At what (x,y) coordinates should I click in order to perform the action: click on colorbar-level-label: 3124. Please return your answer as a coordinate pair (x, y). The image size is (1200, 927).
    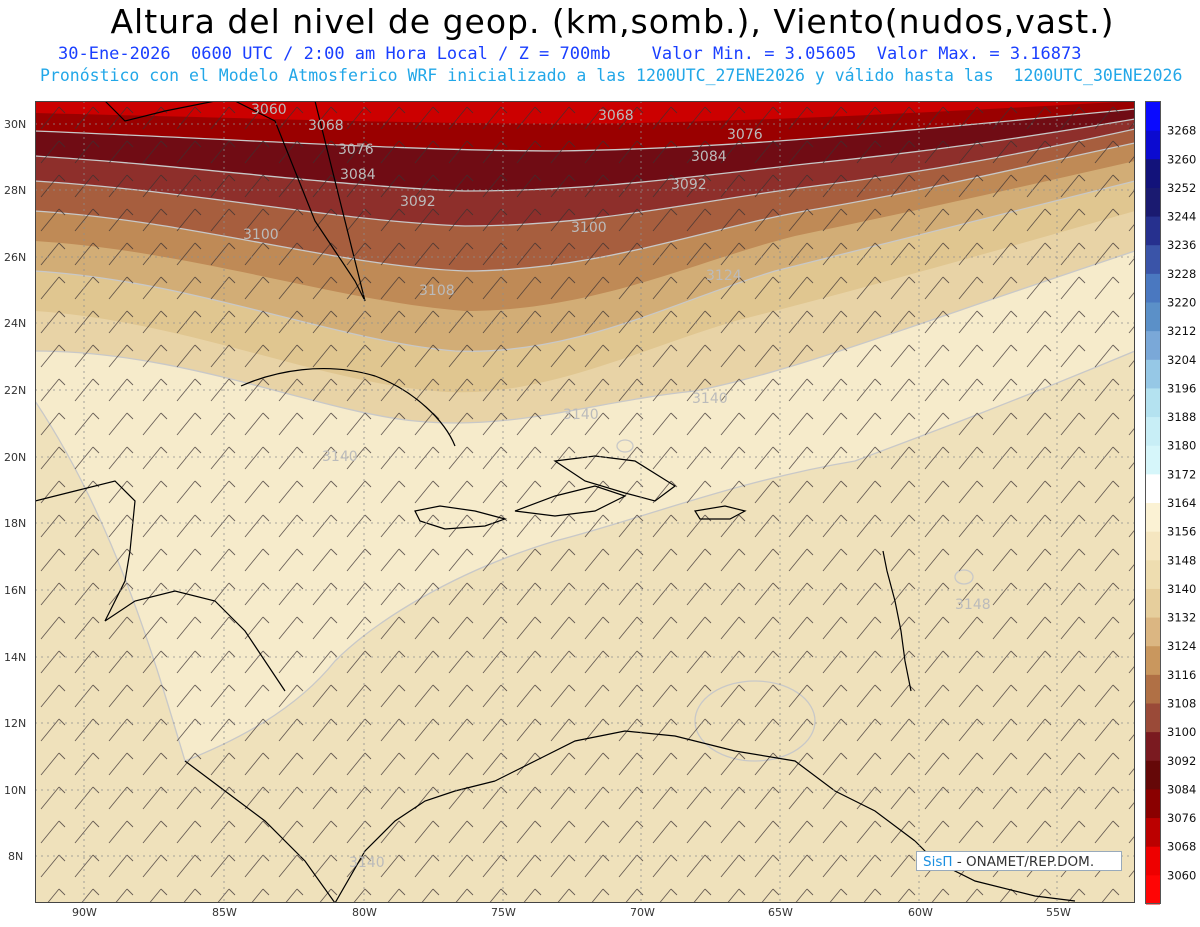
    Looking at the image, I should click on (1181, 646).